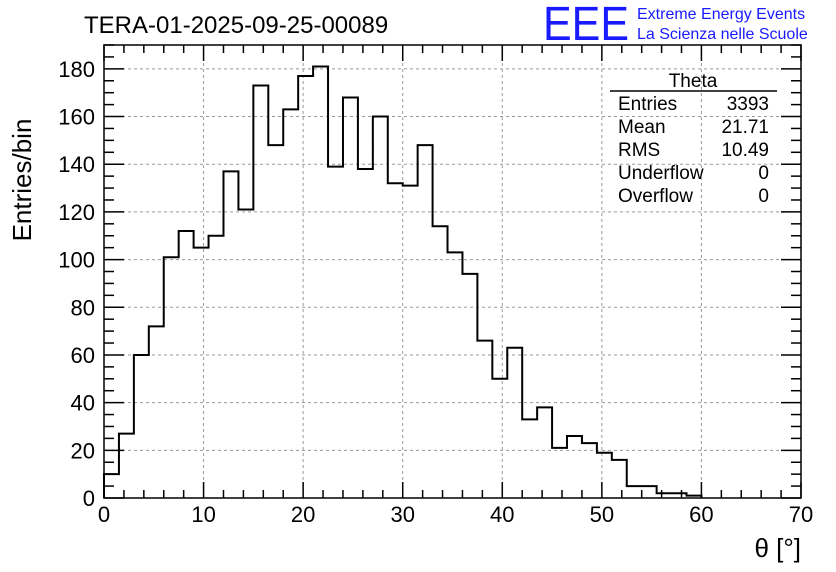  Describe the element at coordinates (83, 450) in the screenshot. I see `y-tick-label: 20` at that location.